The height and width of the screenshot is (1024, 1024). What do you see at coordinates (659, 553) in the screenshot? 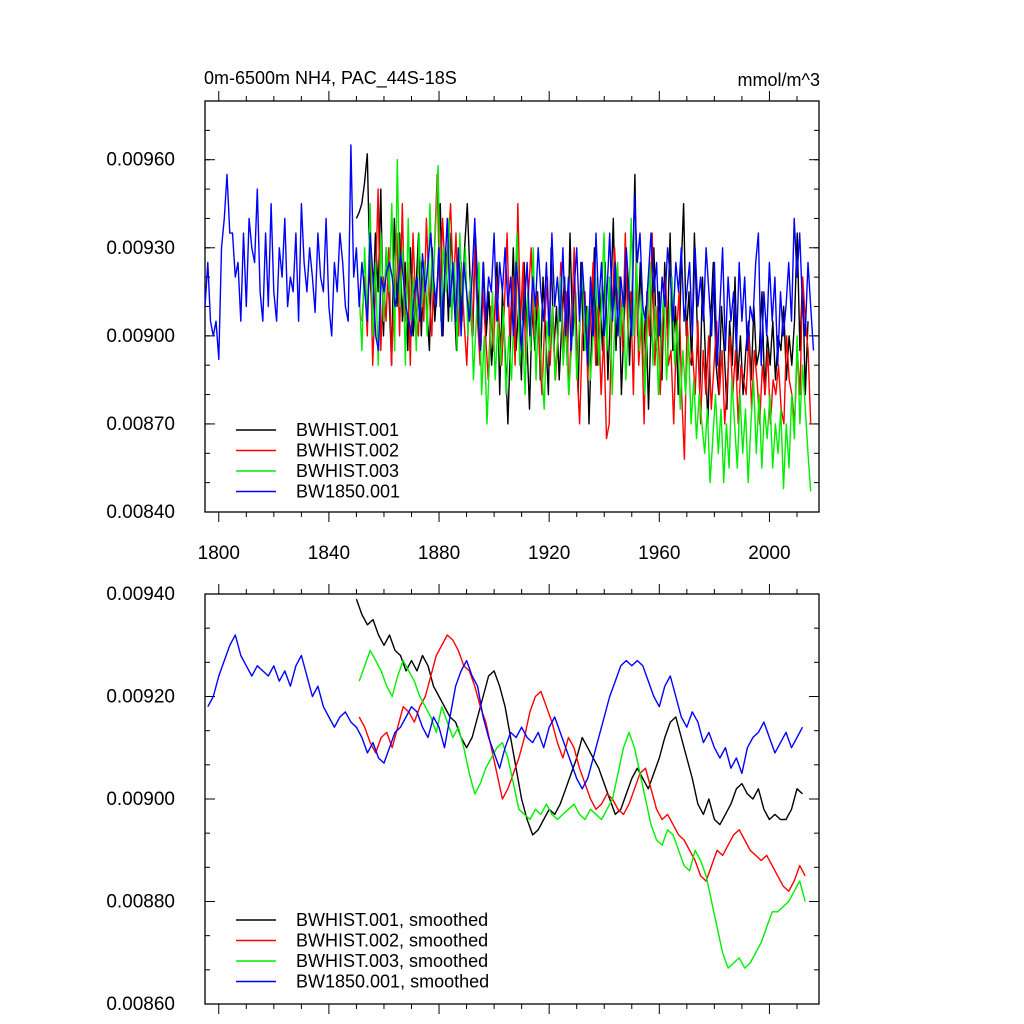
I see `x-tick-label: 1960` at bounding box center [659, 553].